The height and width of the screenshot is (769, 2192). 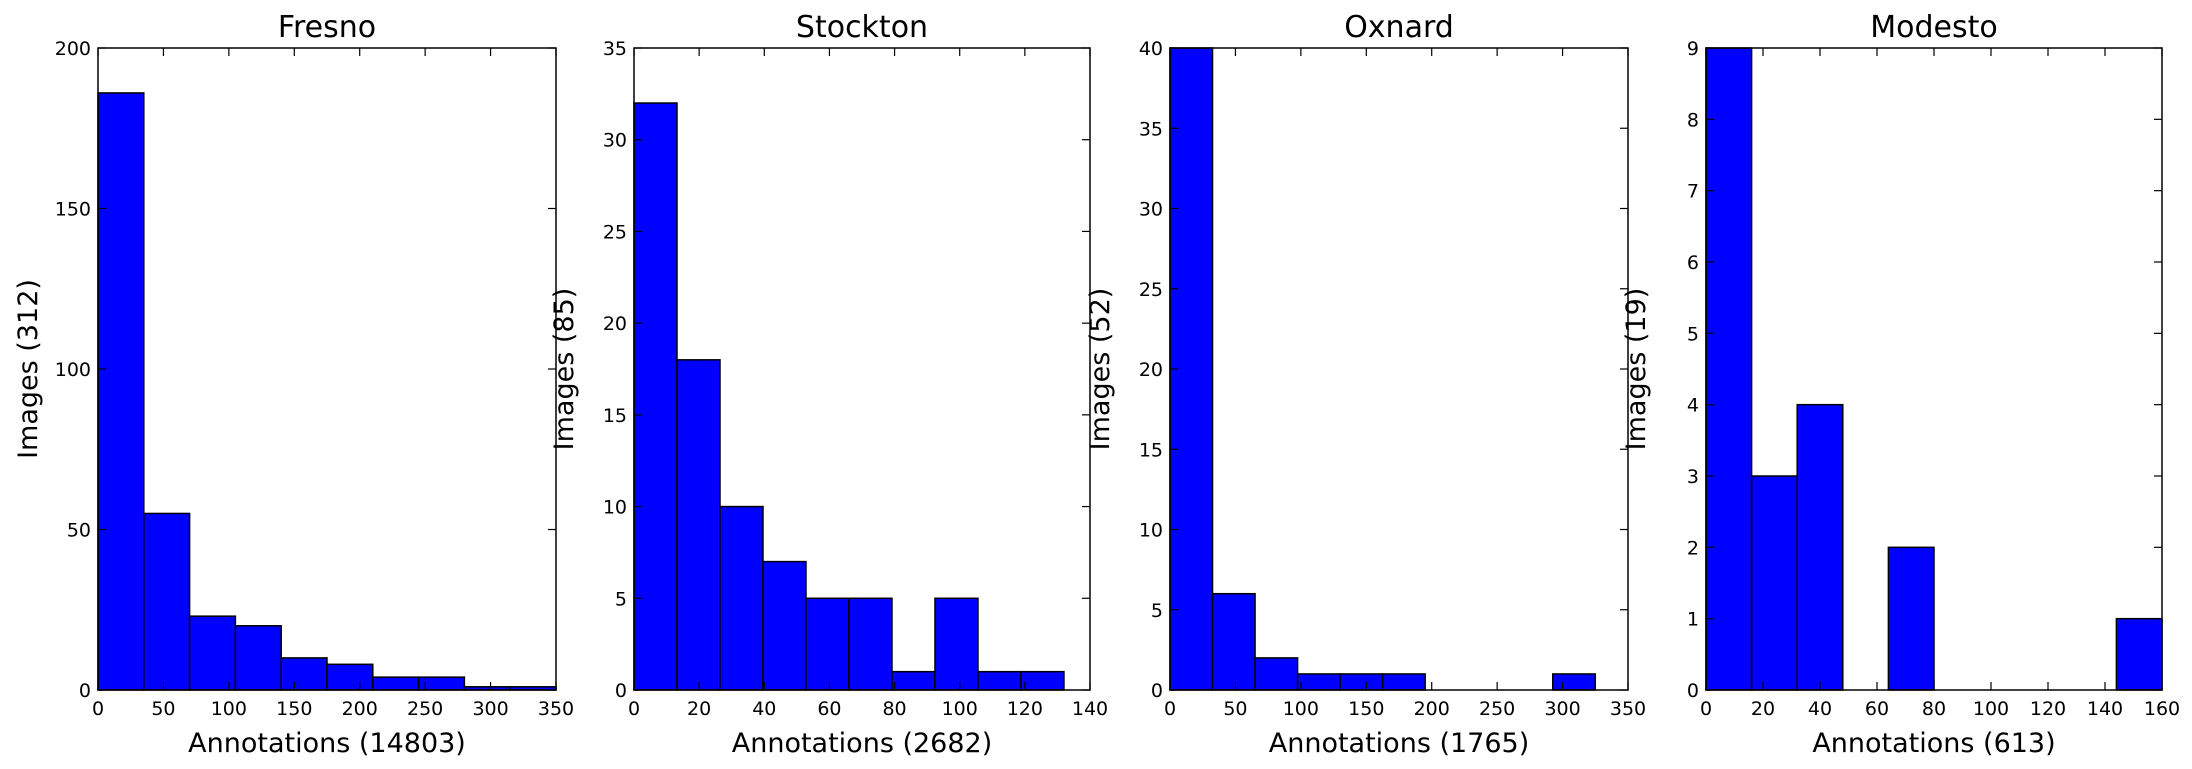 I want to click on y-tick-label: 7, so click(x=1693, y=192).